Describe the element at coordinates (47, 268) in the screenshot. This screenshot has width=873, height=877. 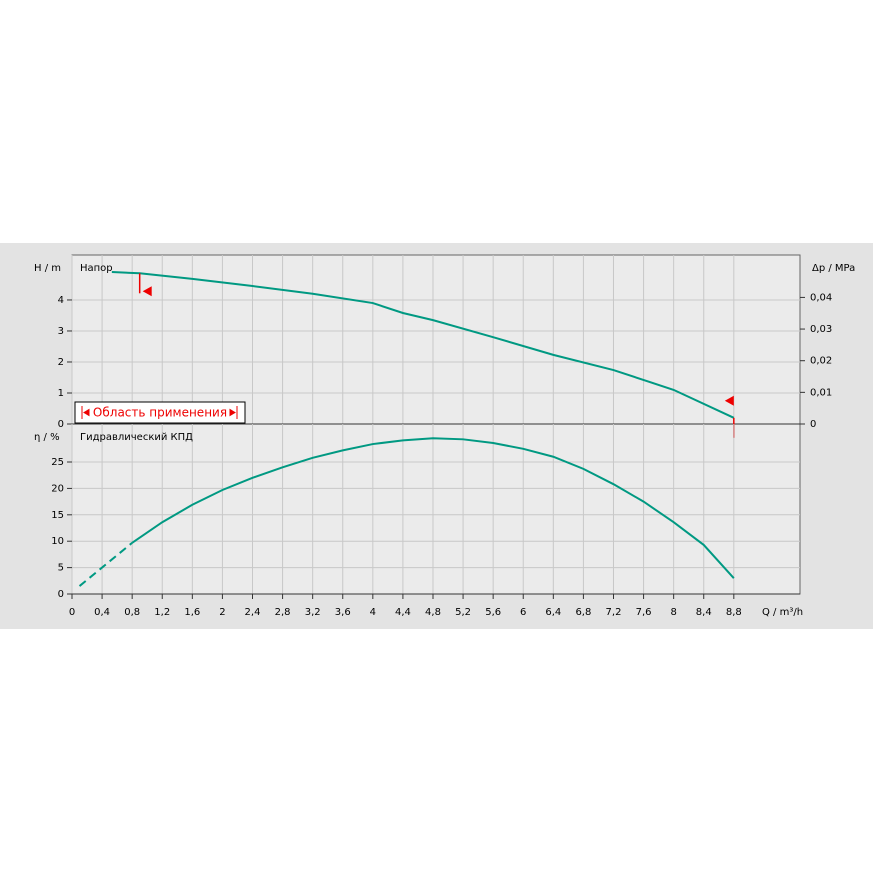
I see `y-axis-label: H / m` at that location.